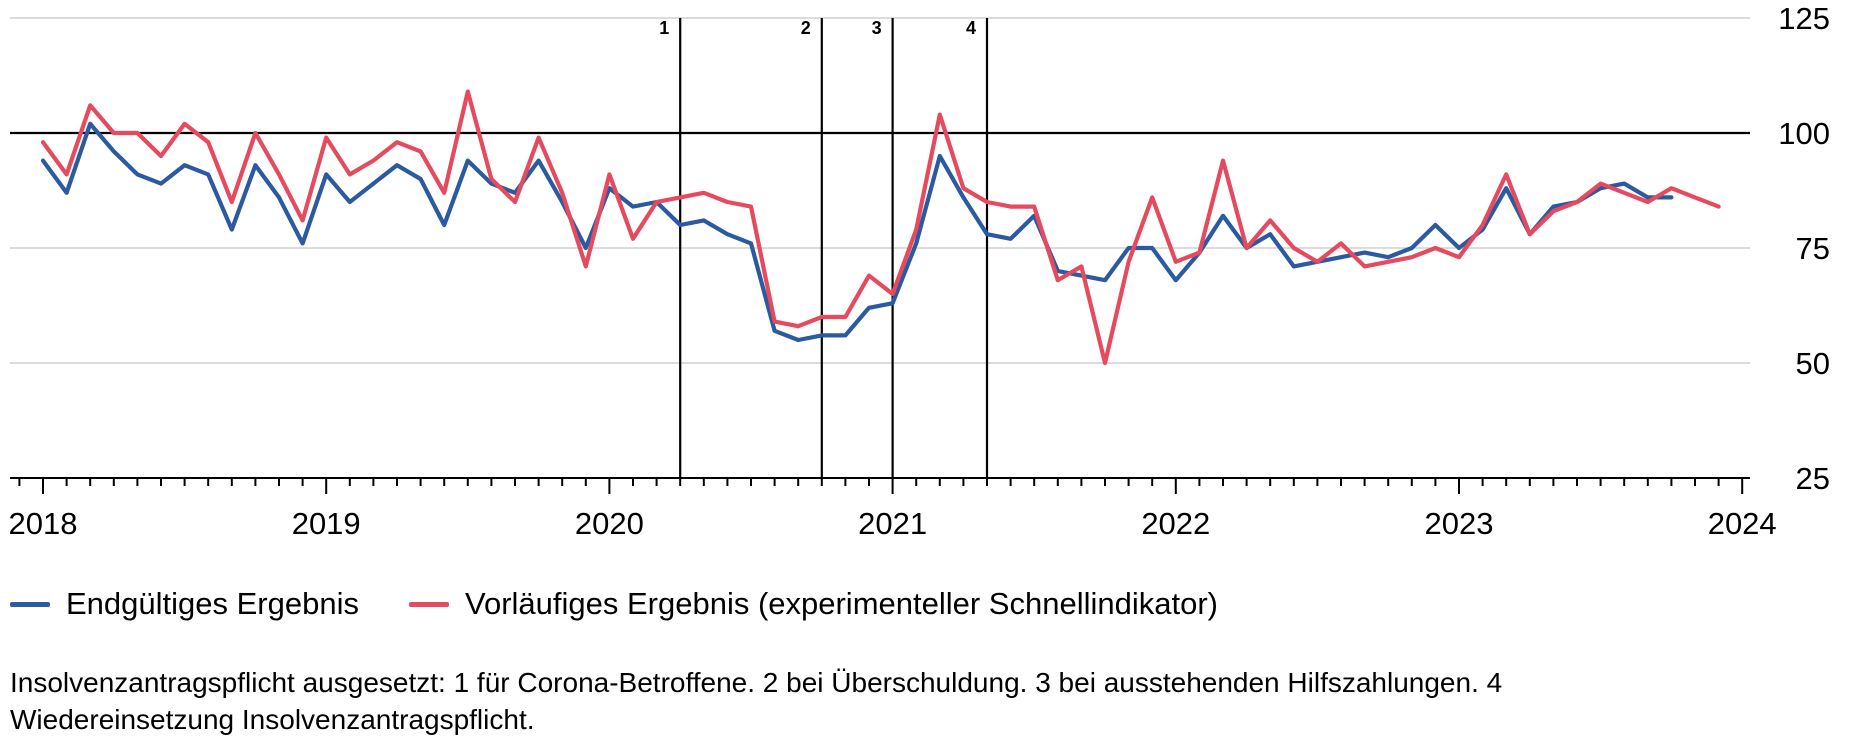 This screenshot has height=738, width=1863. I want to click on legend-swatch-final, so click(30, 604).